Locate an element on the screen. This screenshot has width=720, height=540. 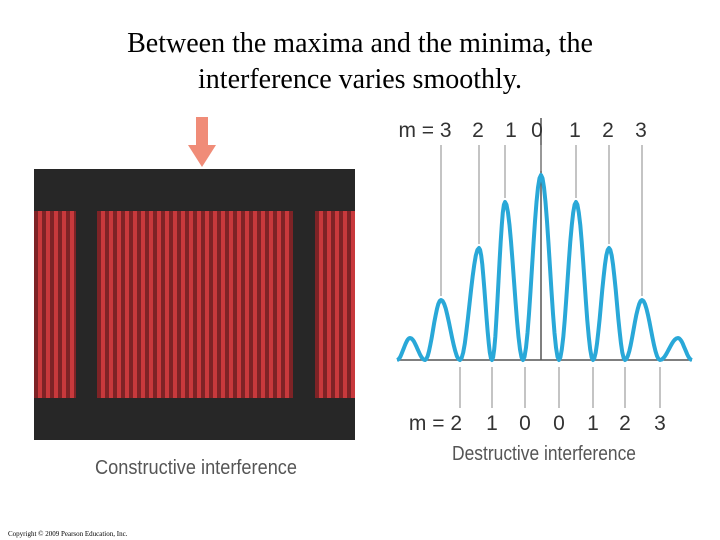
arrow is located at coordinates (202, 142).